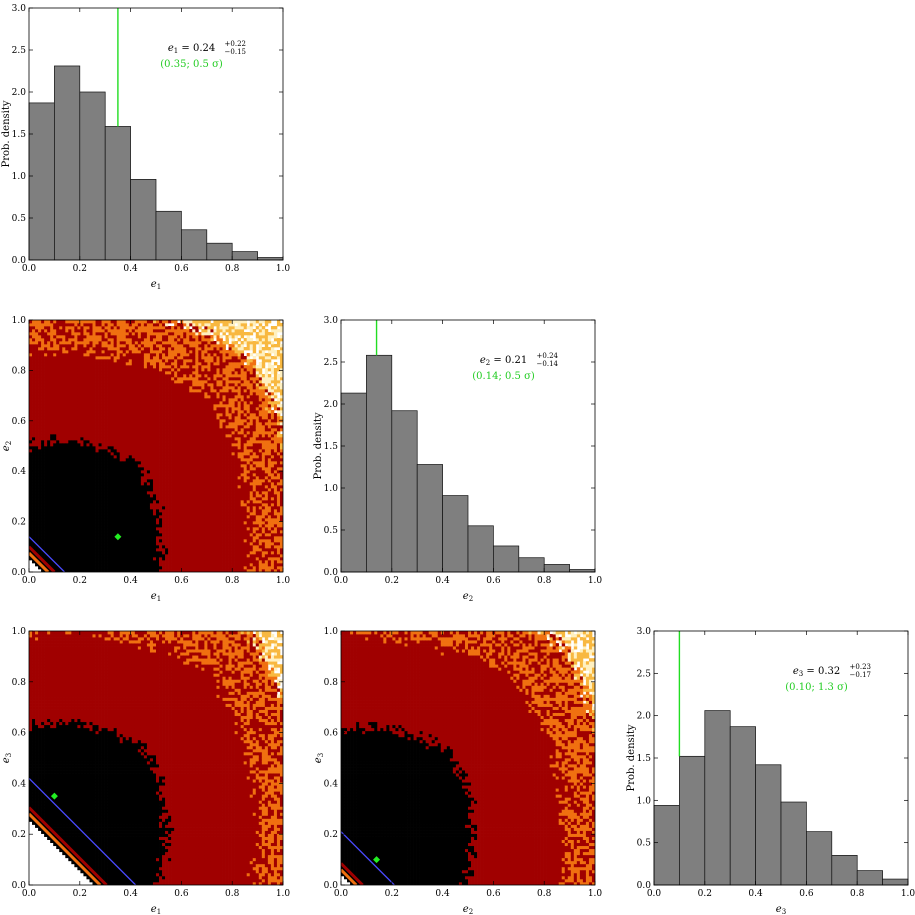 The height and width of the screenshot is (915, 915). I want to click on truth-value-label: (0.14; 0.5 σ), so click(503, 376).